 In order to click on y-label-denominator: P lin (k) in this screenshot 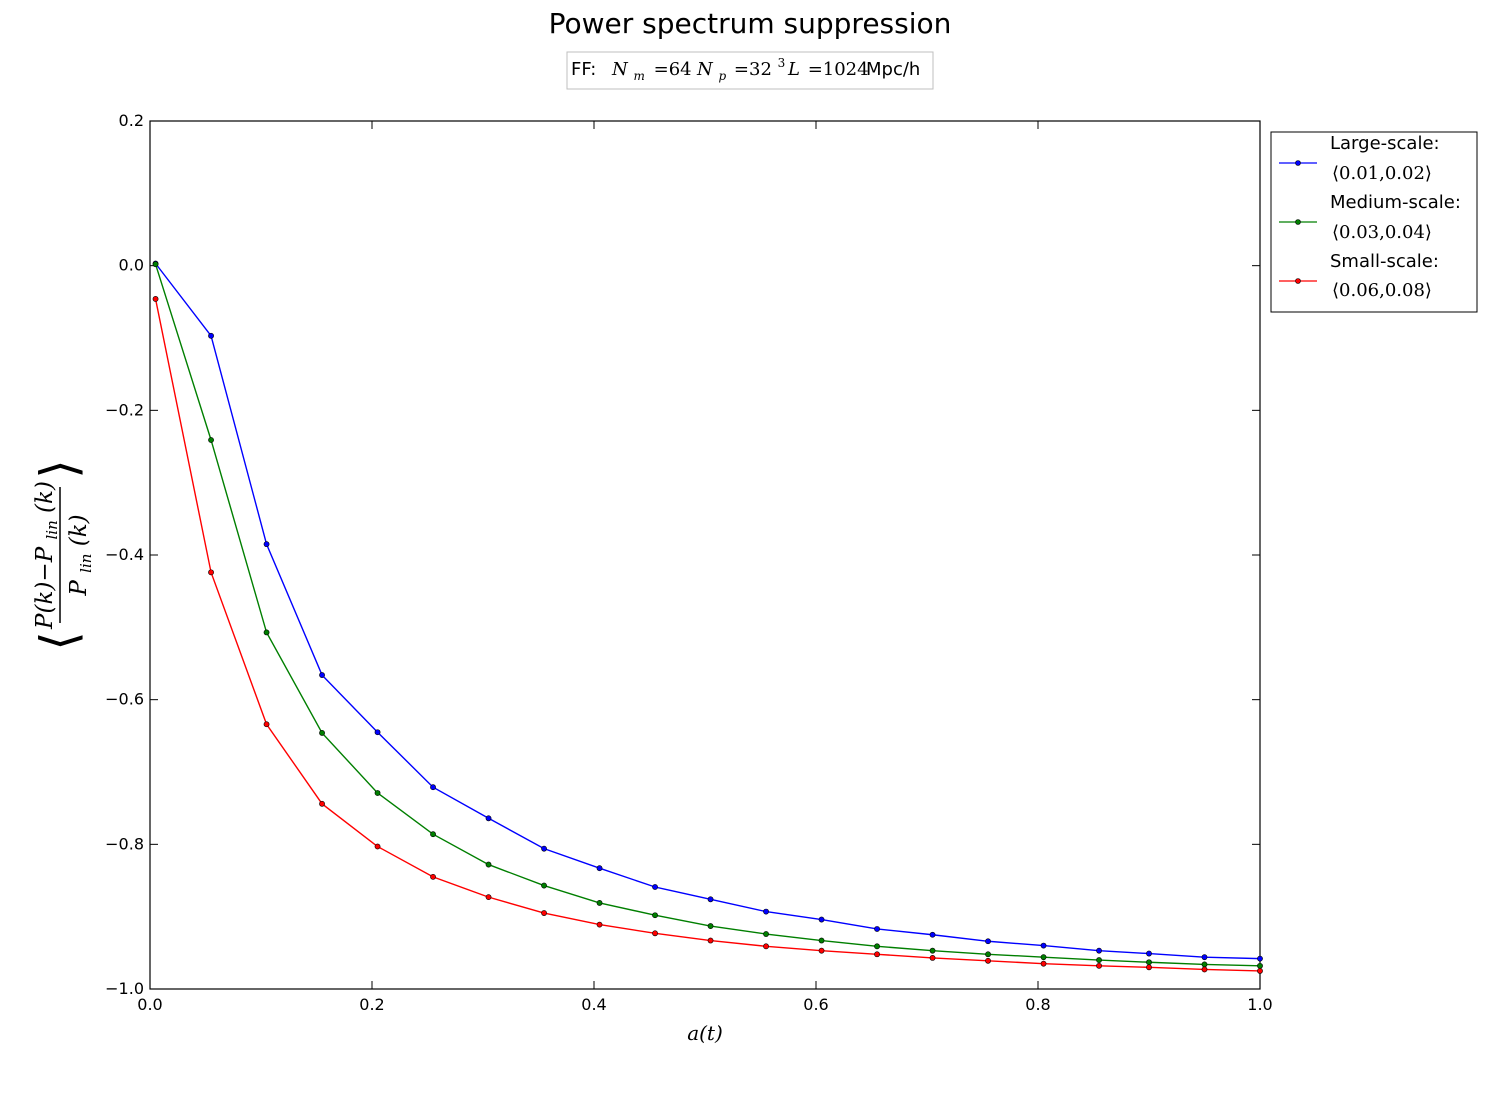, I will do `click(81, 555)`.